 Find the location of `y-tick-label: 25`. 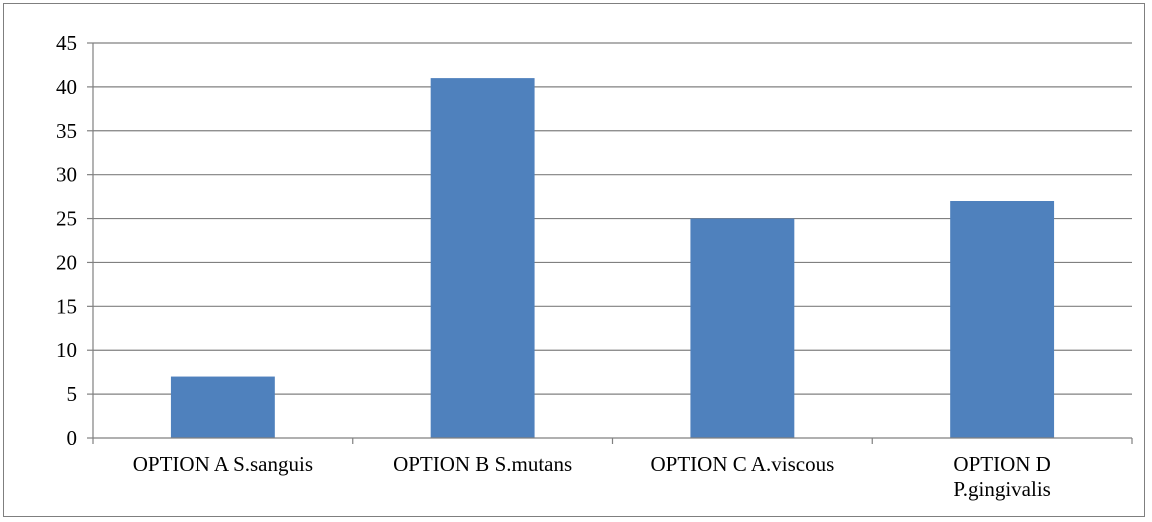

y-tick-label: 25 is located at coordinates (66, 219).